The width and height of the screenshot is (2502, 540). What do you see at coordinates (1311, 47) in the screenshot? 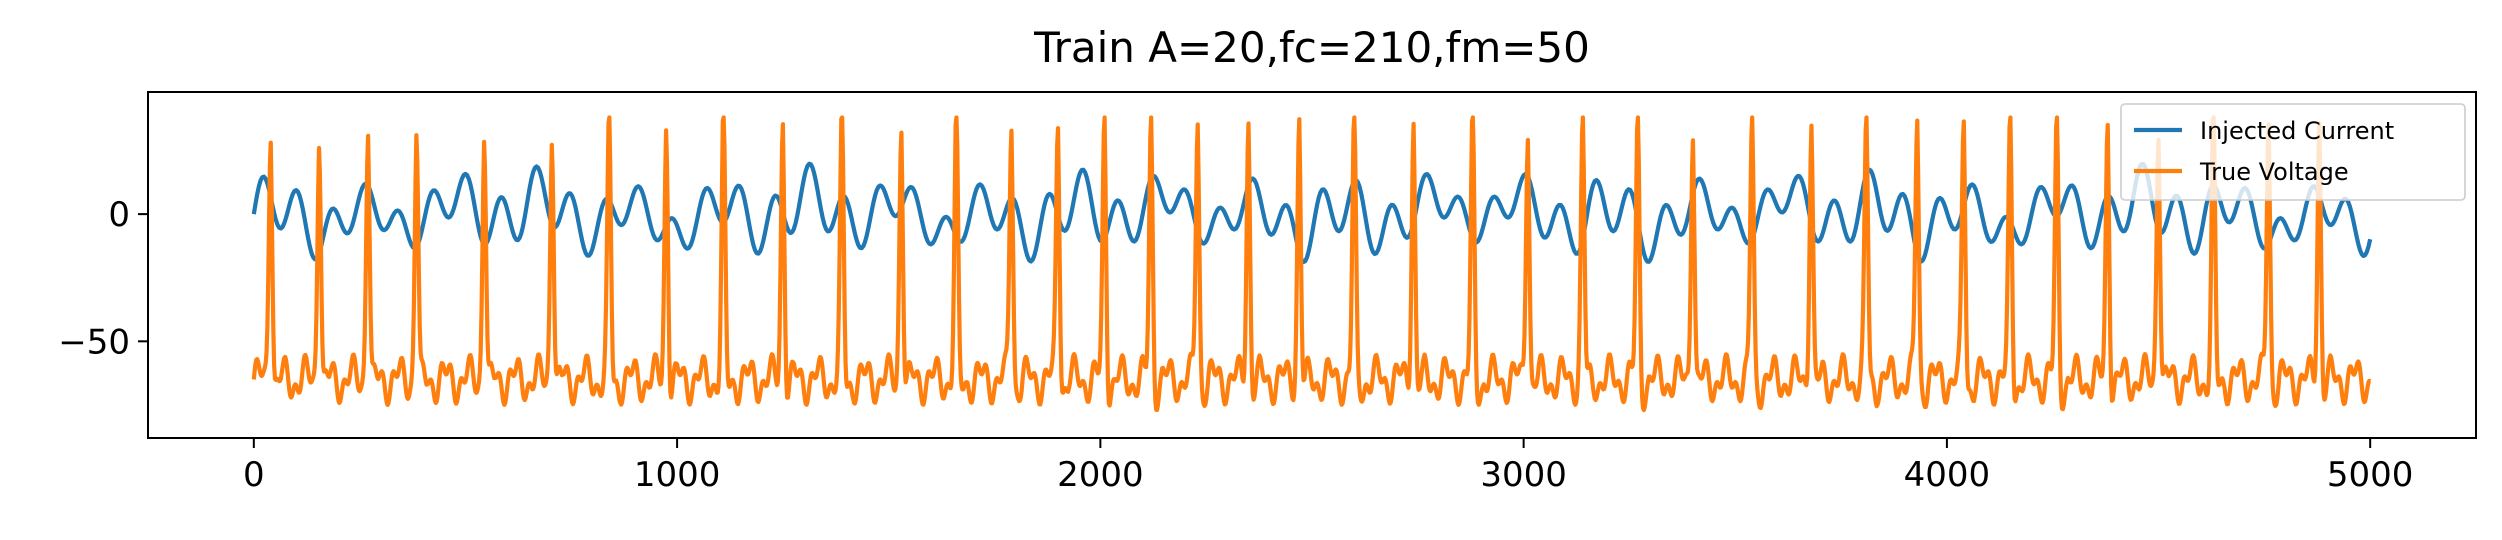
I see `chart-title: Train A=20,fc=210,fm=50` at bounding box center [1311, 47].